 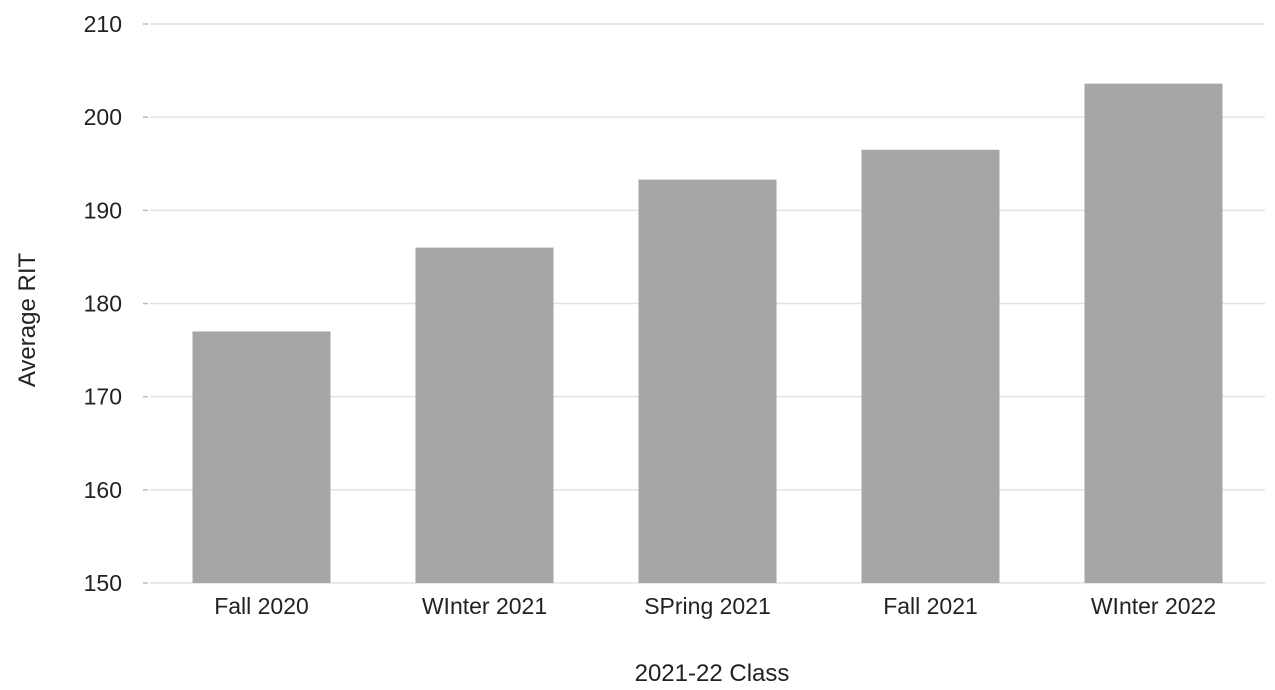 What do you see at coordinates (103, 24) in the screenshot?
I see `y-tick-label: 210` at bounding box center [103, 24].